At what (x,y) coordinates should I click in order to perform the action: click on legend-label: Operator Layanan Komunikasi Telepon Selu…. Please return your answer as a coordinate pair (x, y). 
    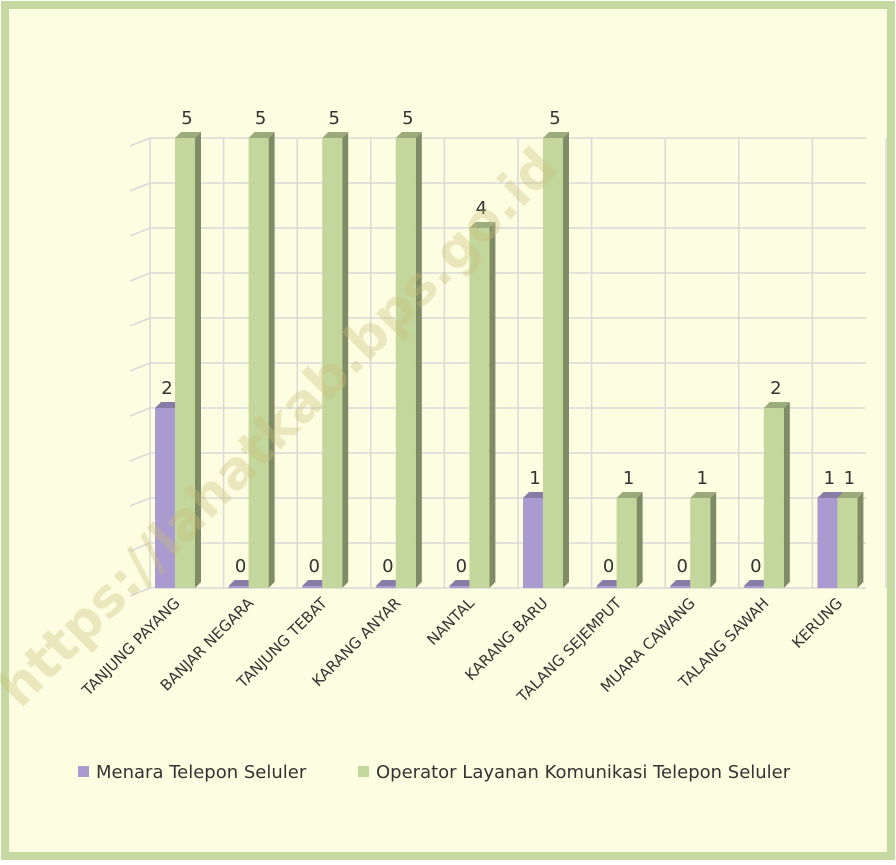
    Looking at the image, I should click on (583, 772).